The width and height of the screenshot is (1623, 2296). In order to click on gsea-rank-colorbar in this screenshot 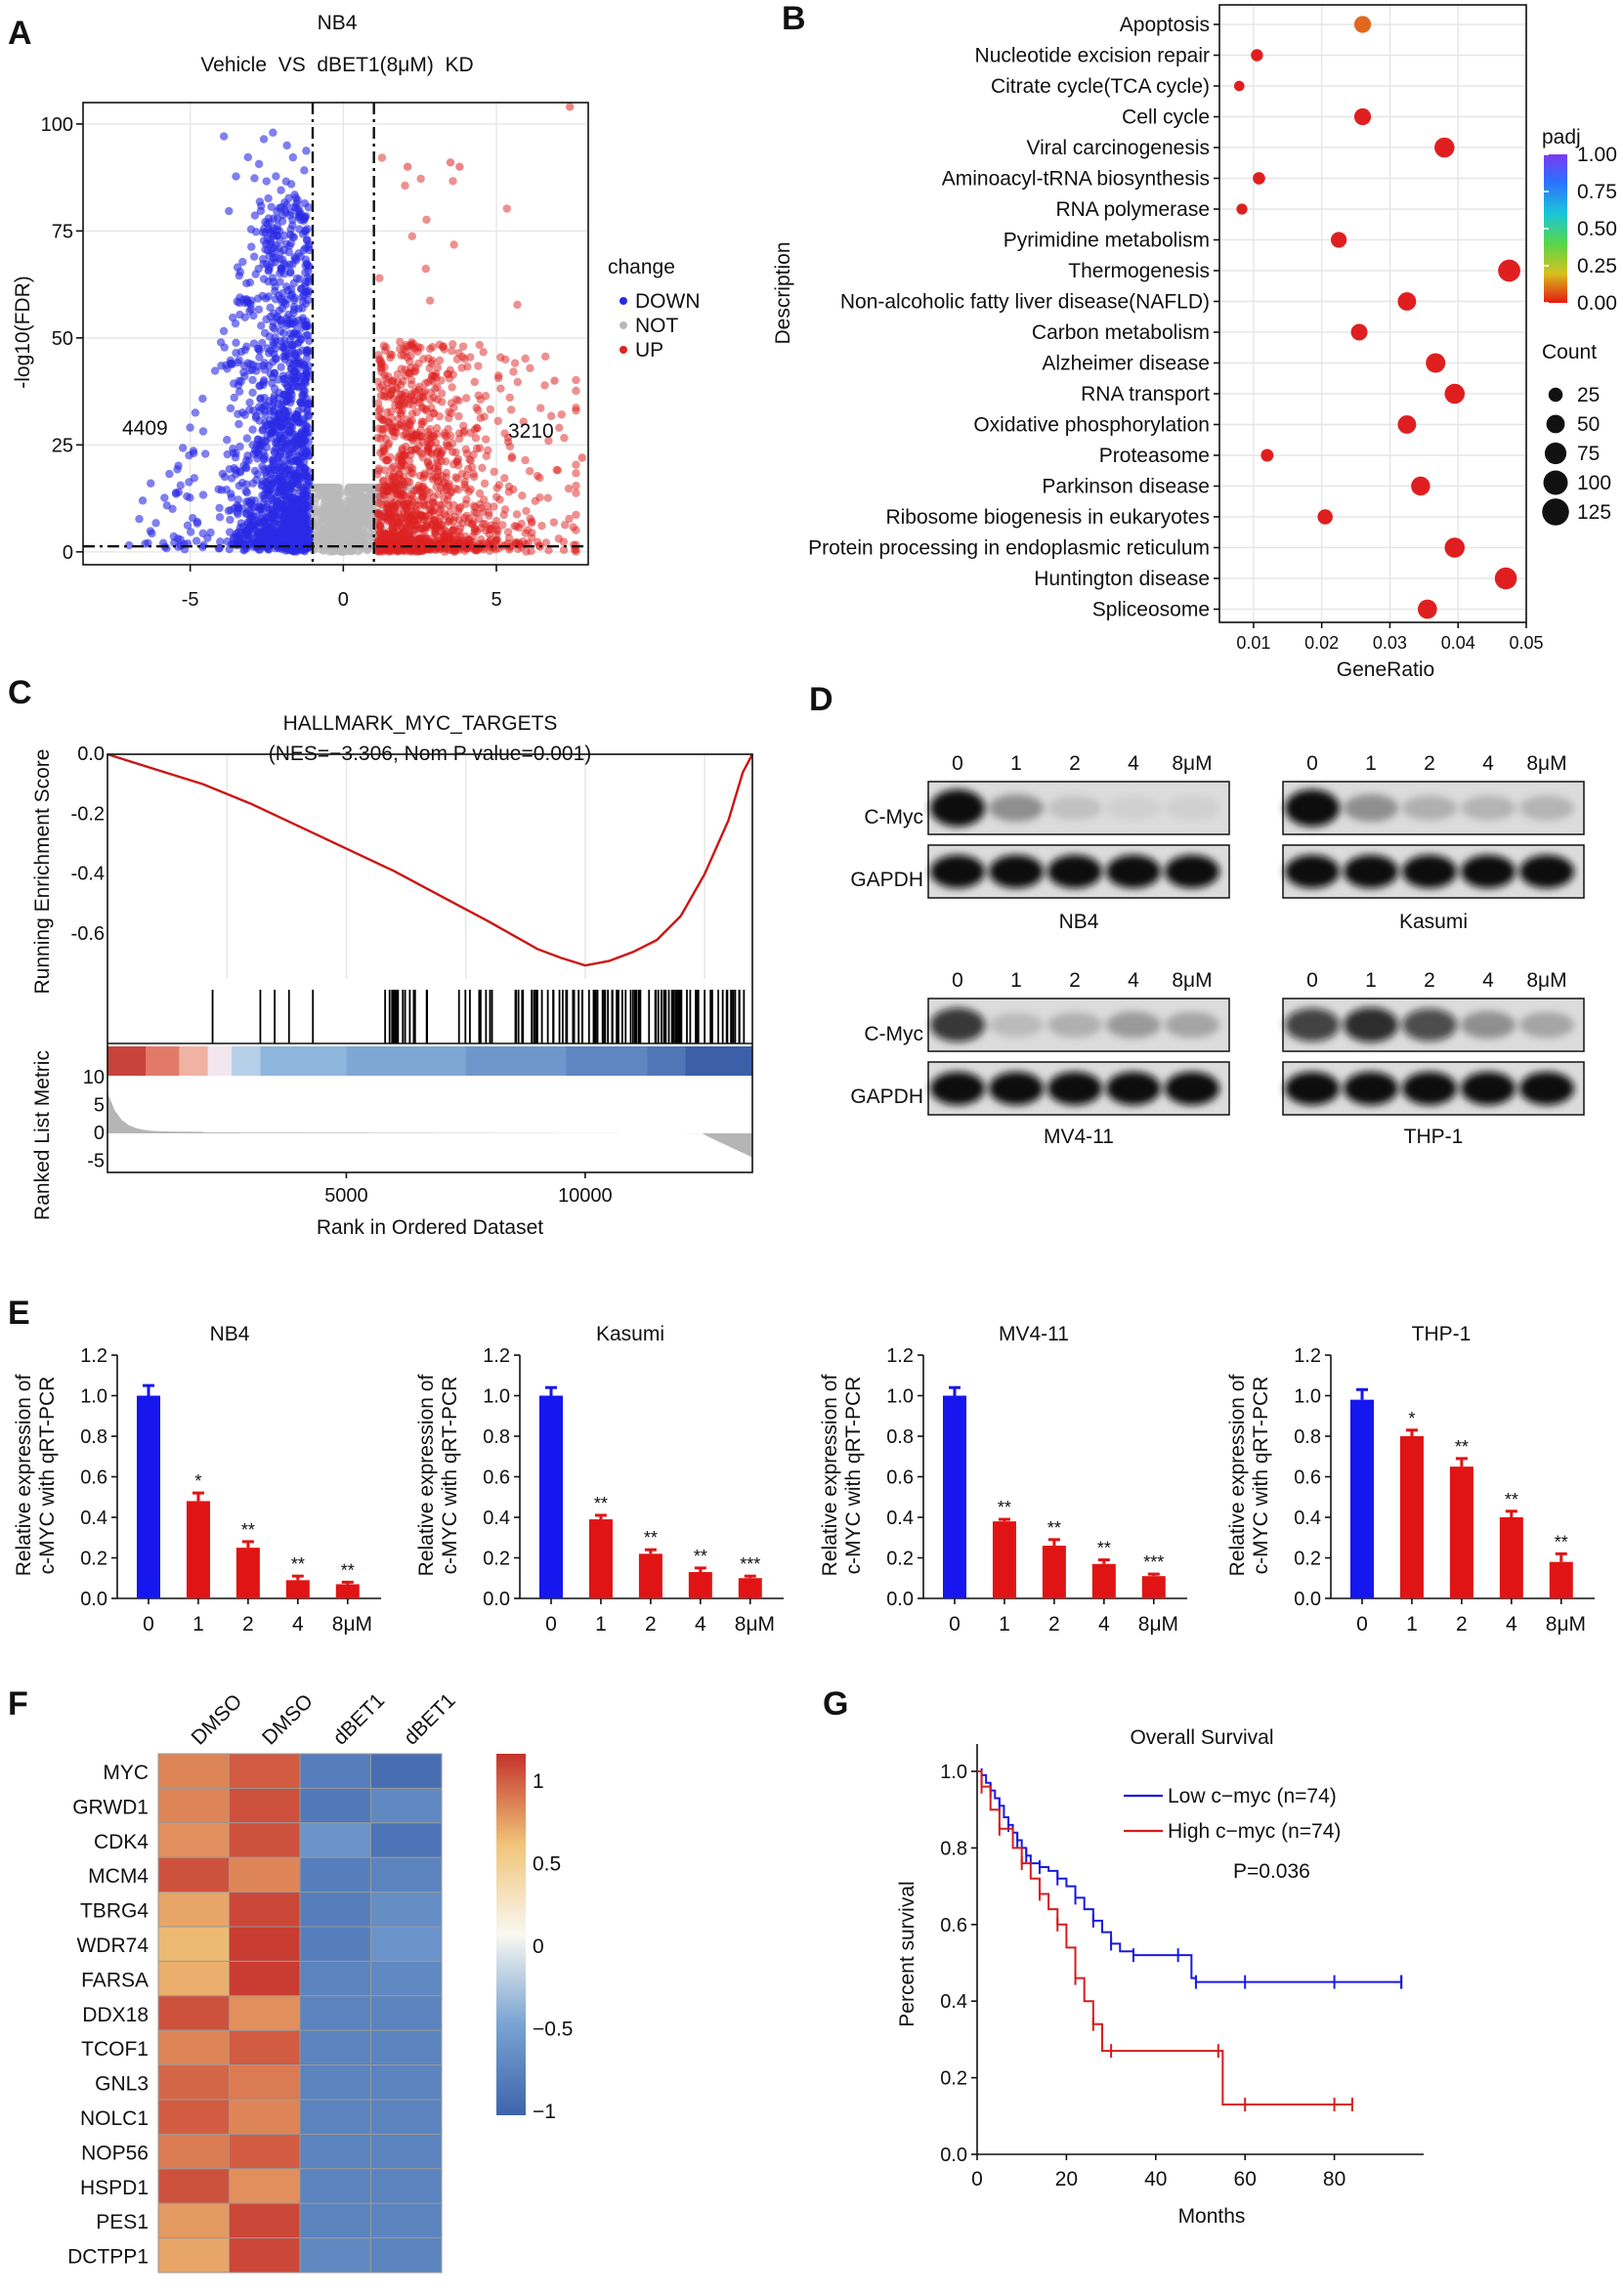, I will do `click(430, 1061)`.